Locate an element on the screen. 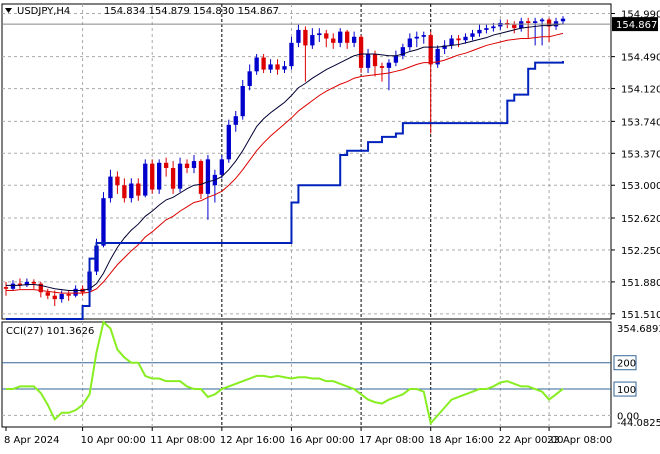 The height and width of the screenshot is (454, 660). collapse-triangle-icon is located at coordinates (8, 10).